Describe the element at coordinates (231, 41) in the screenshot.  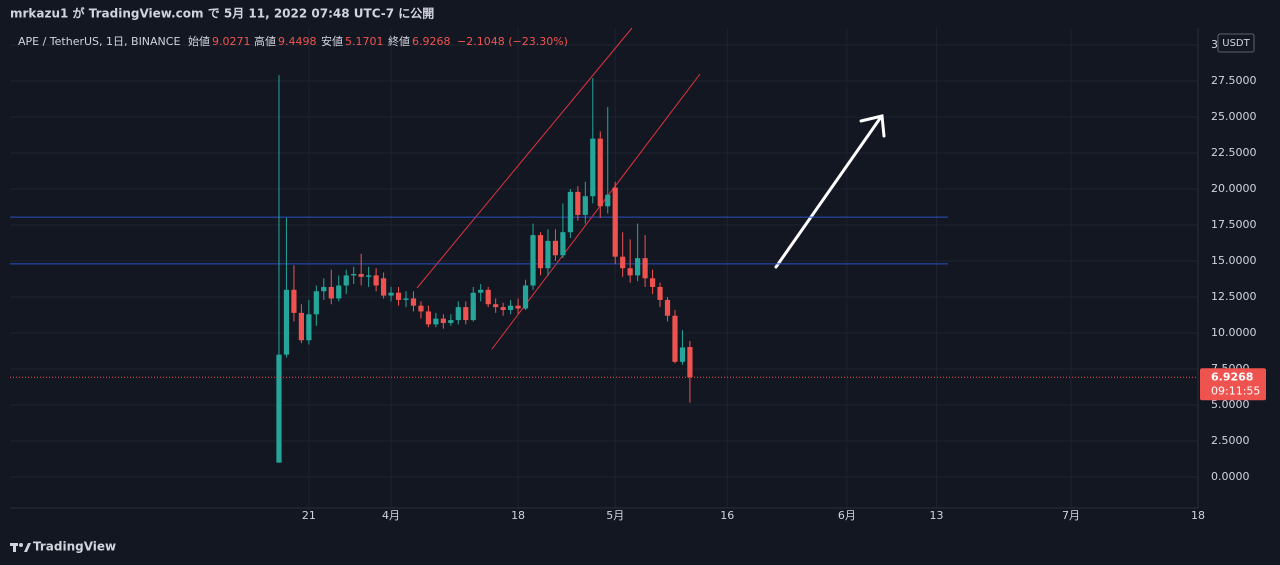
I see `ohlc-value: 9.0271` at that location.